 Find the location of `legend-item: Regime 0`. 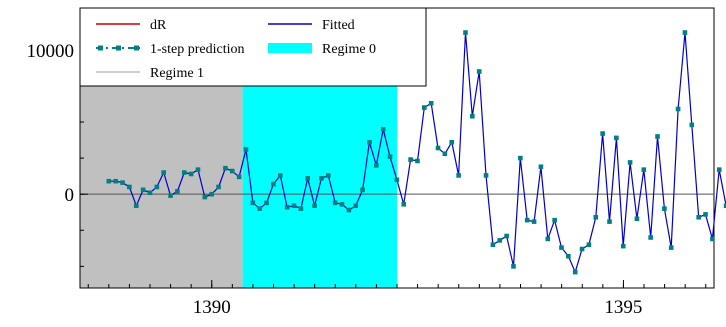

legend-item: Regime 0 is located at coordinates (322, 49).